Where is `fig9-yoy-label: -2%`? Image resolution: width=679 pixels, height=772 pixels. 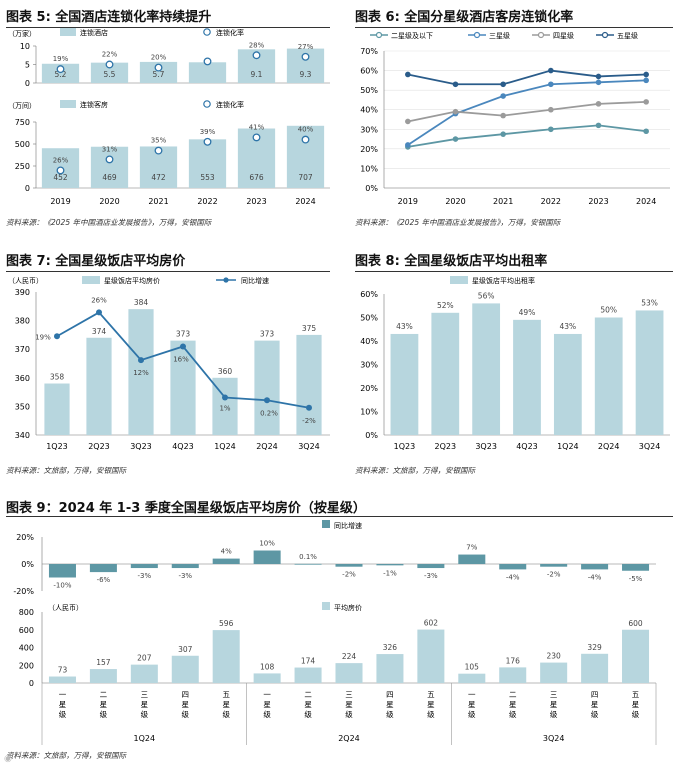
fig9-yoy-label: -2% is located at coordinates (349, 575).